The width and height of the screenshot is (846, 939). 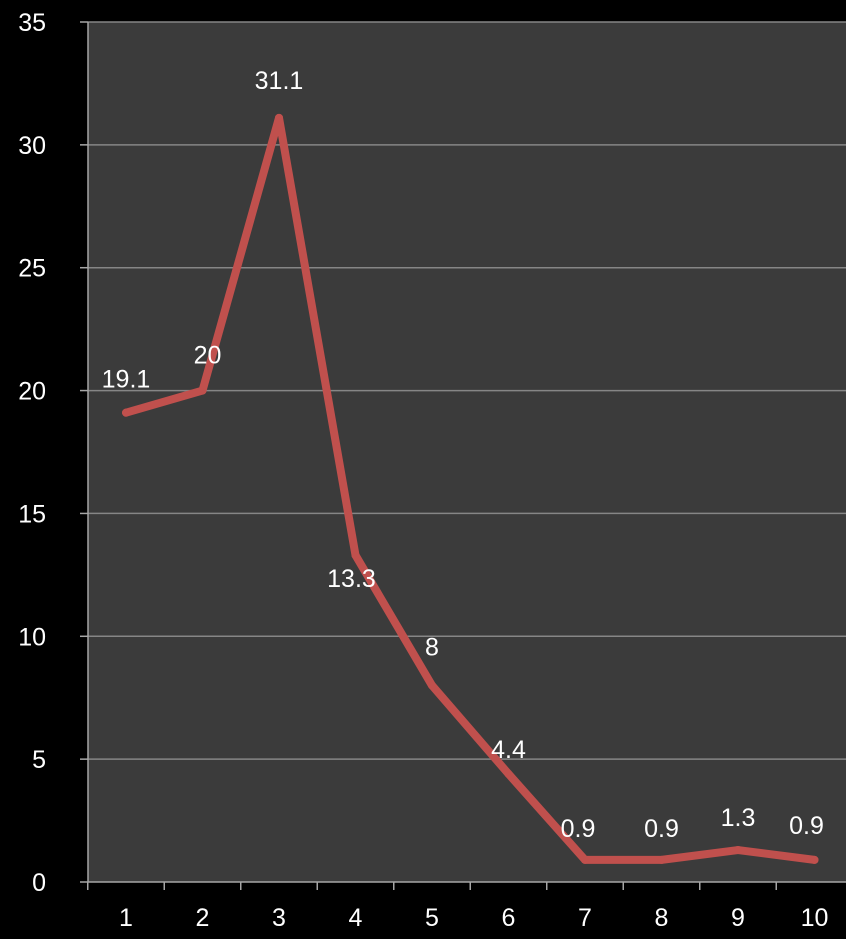 What do you see at coordinates (585, 918) in the screenshot?
I see `x-tick-label-7: 7` at bounding box center [585, 918].